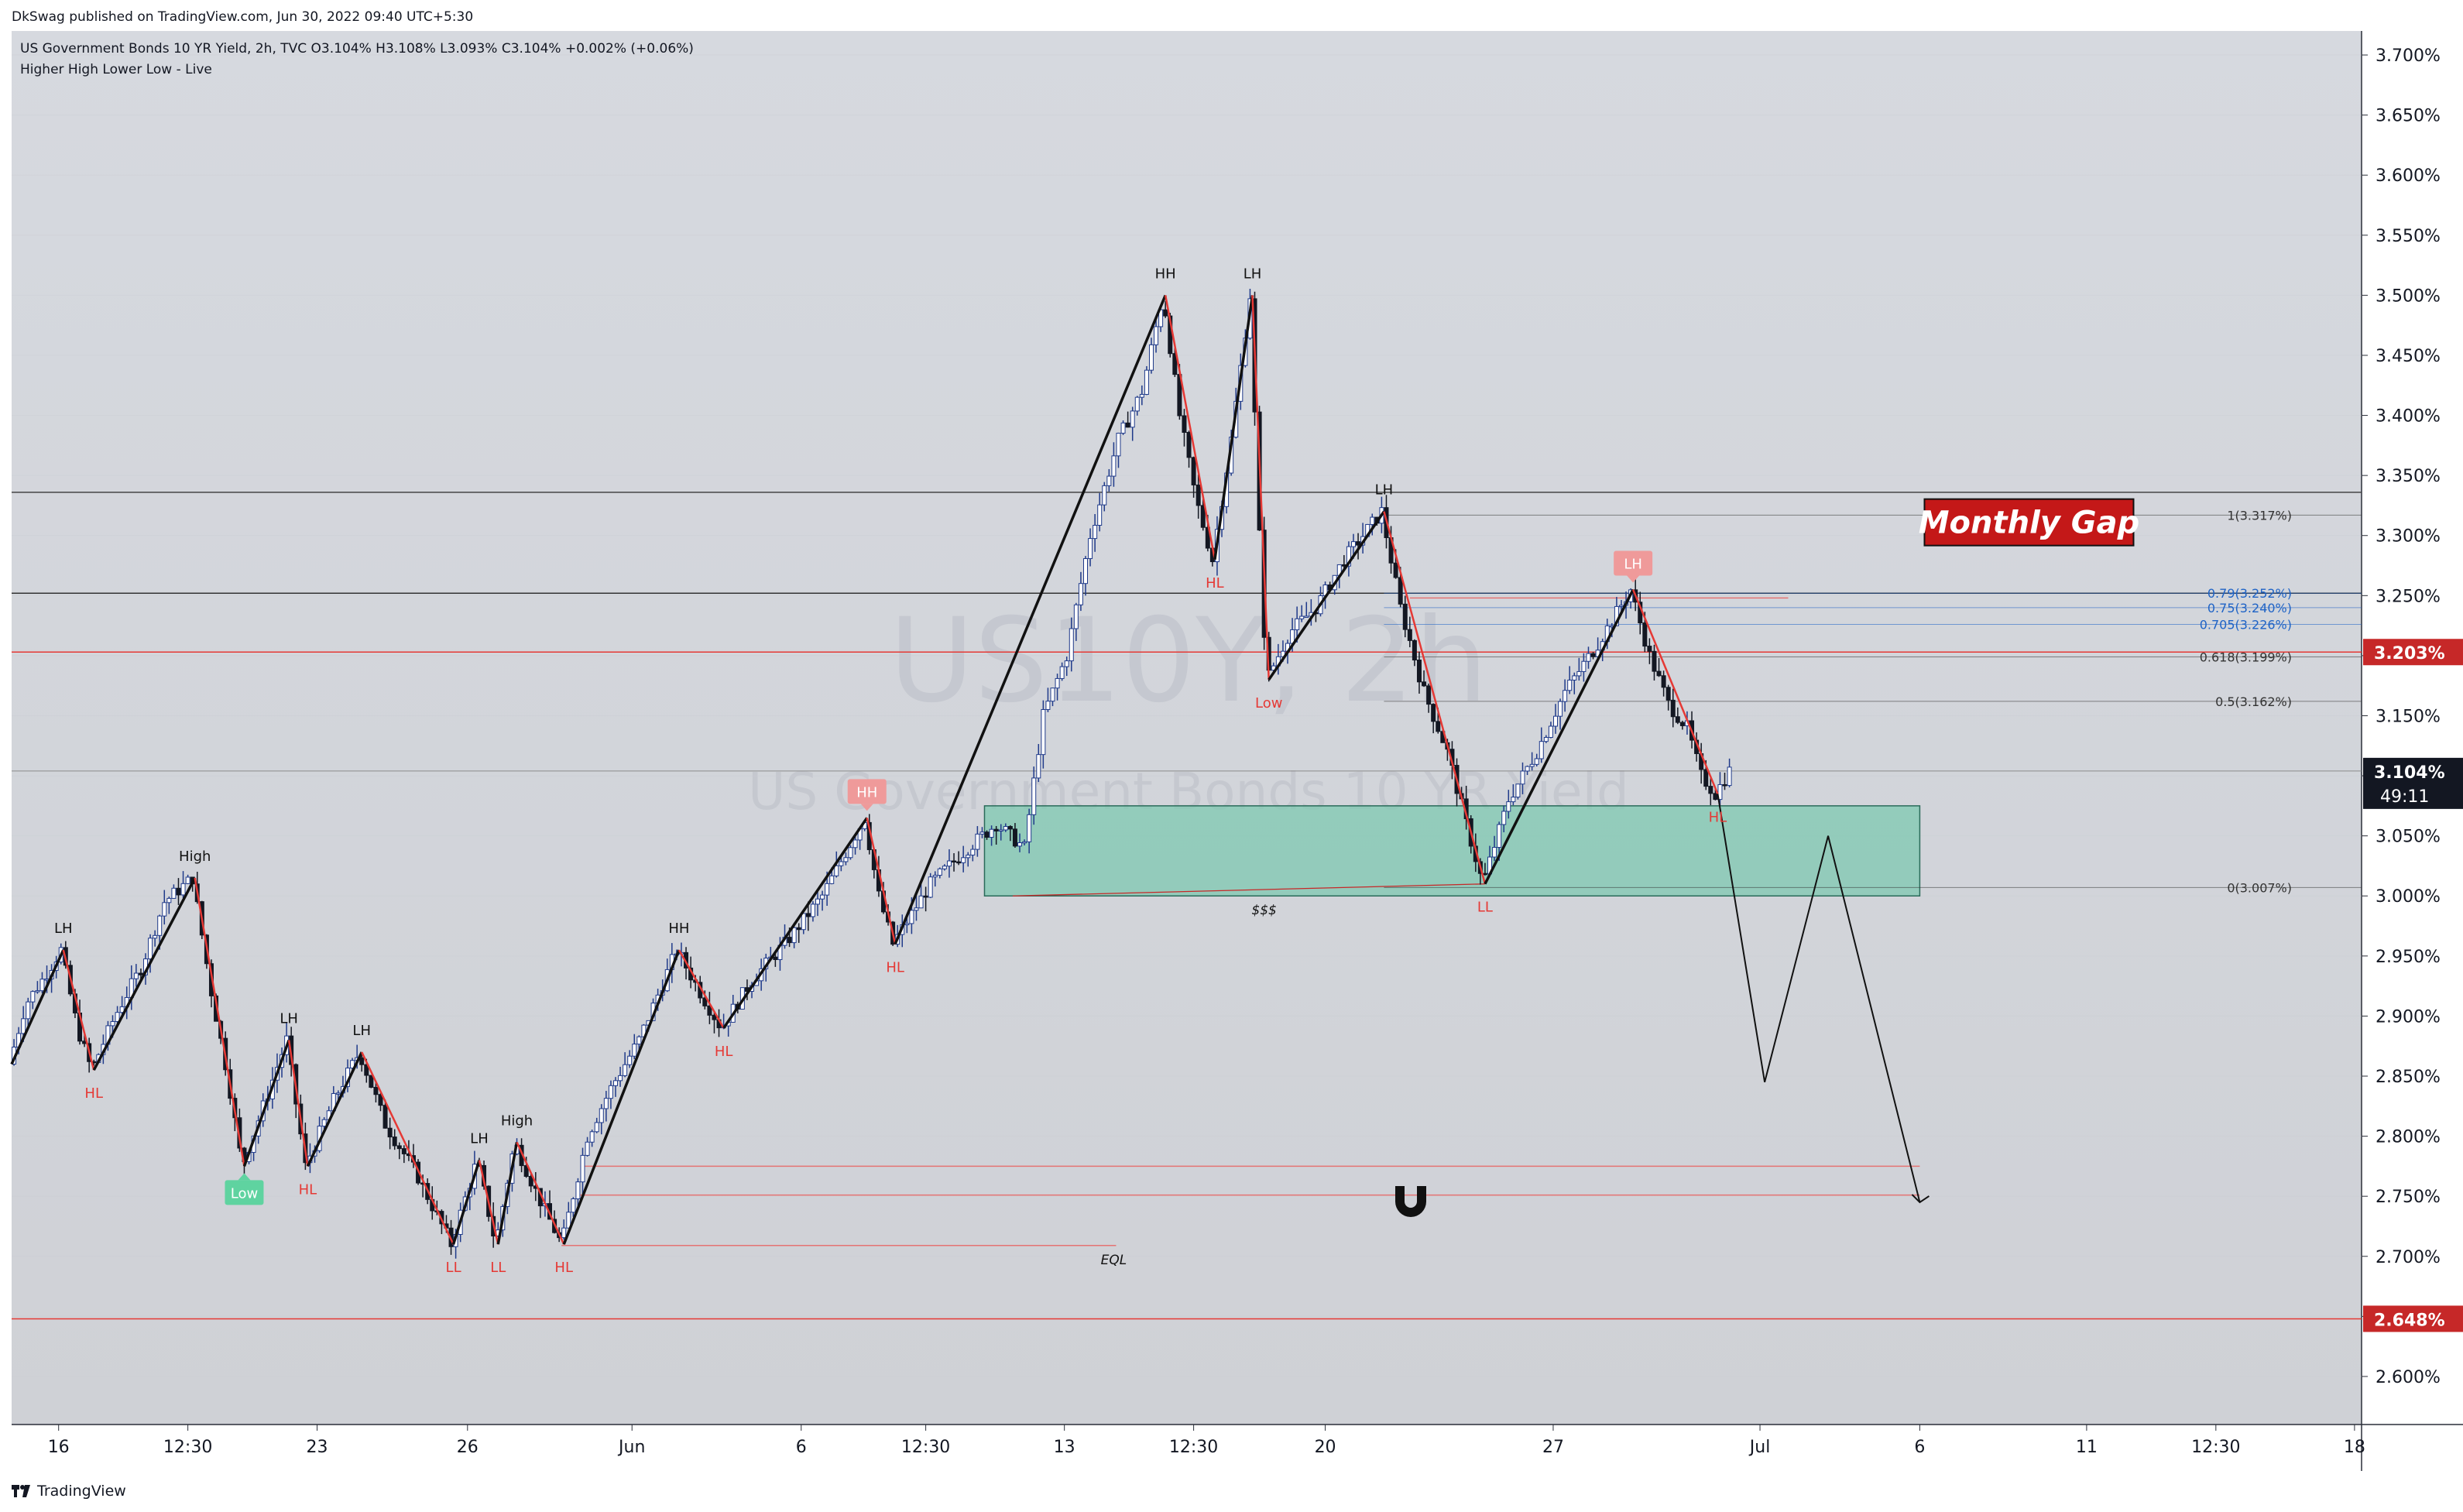 This screenshot has width=2463, height=1512. I want to click on time-tick-label: 26, so click(468, 1447).